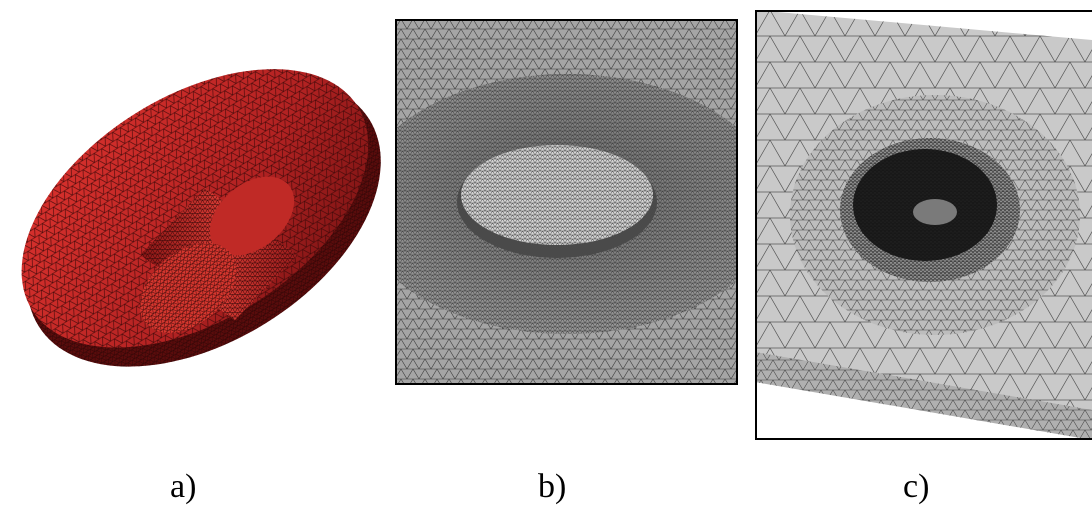 This screenshot has height=509, width=1092. What do you see at coordinates (552, 486) in the screenshot?
I see `caption-b: b)` at bounding box center [552, 486].